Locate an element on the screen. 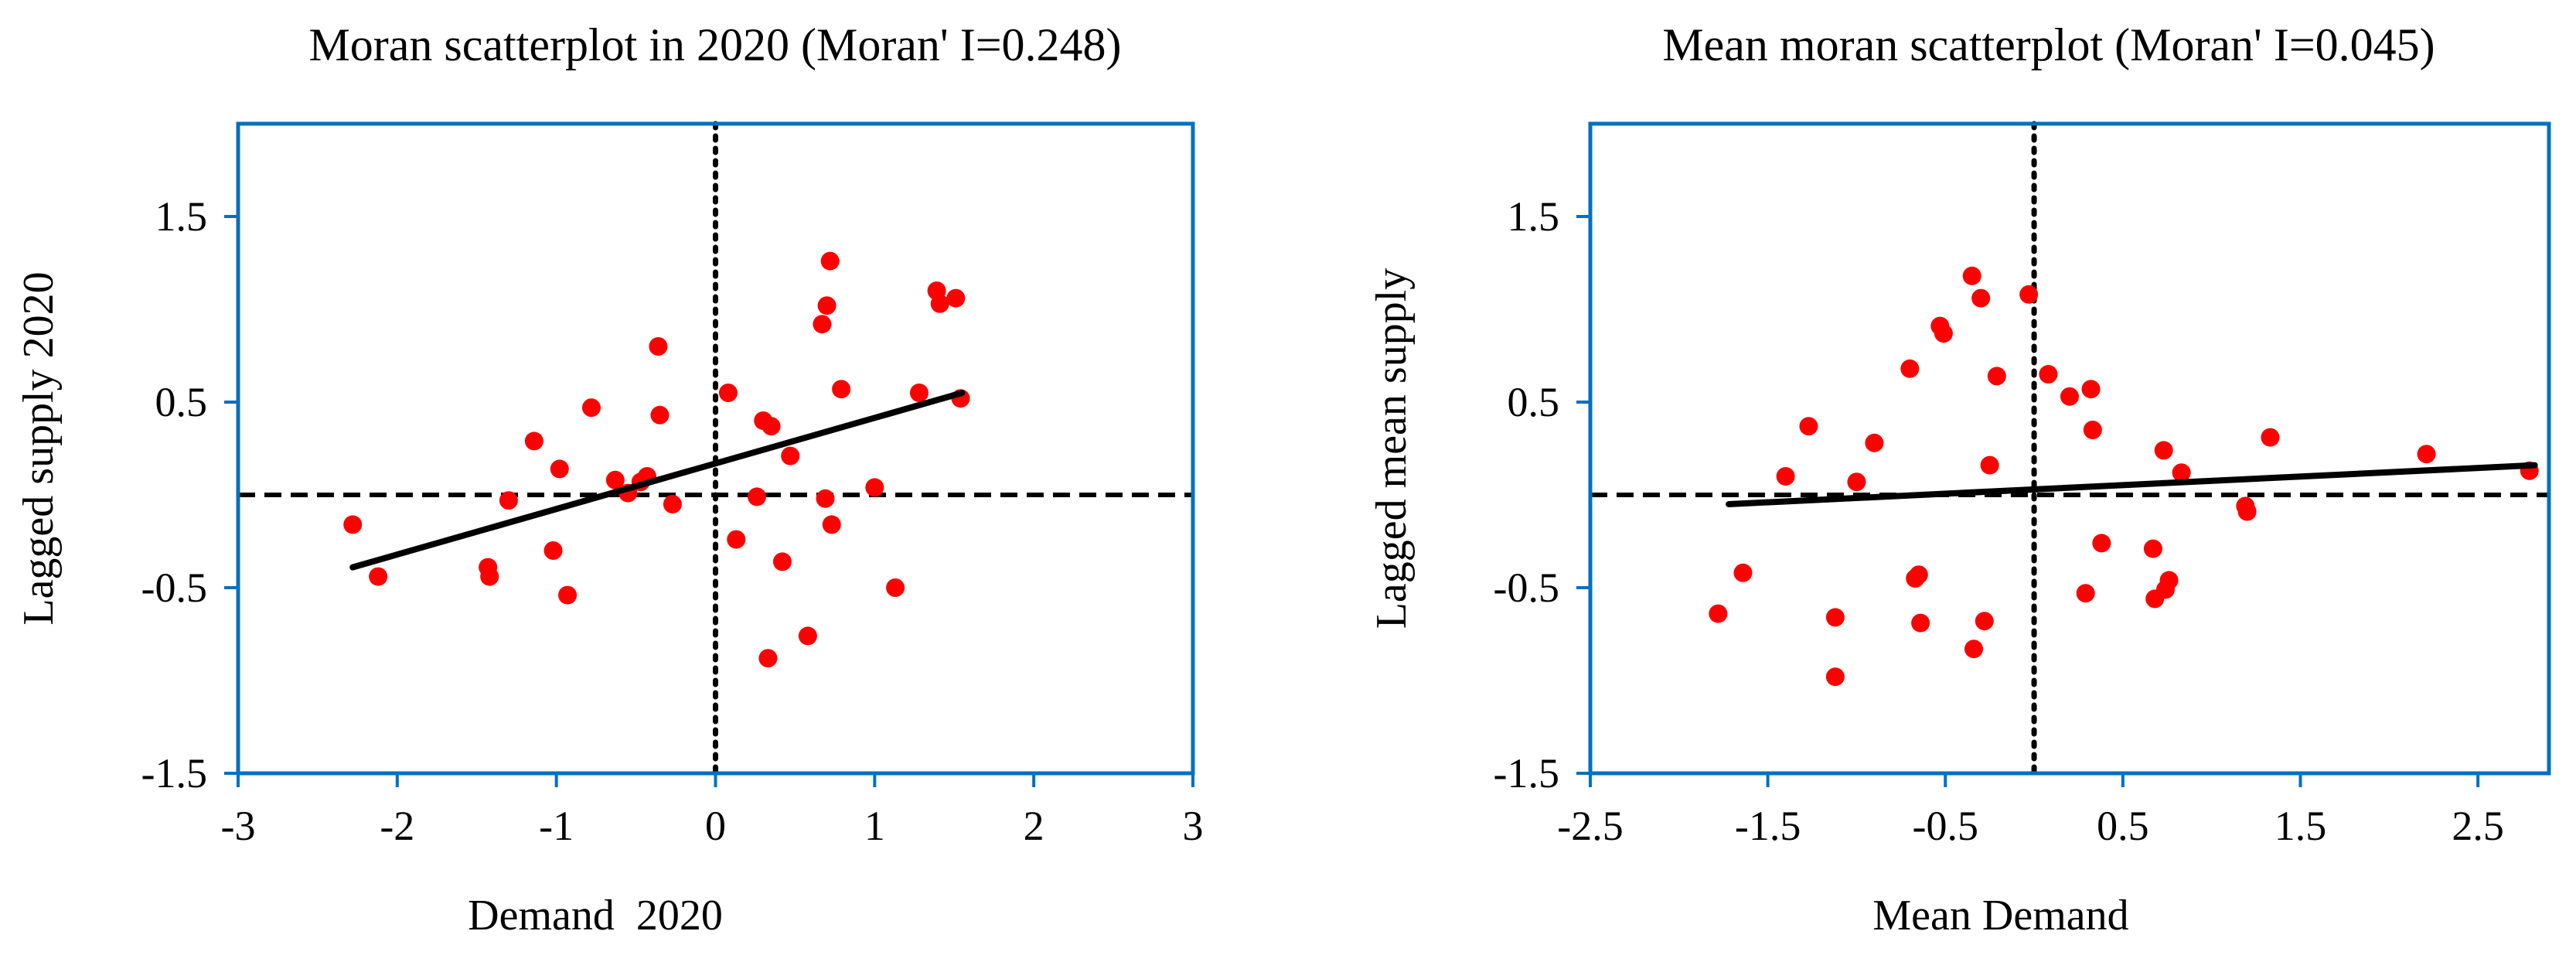  y-axis-label: Lagged supply 2020 is located at coordinates (39, 448).